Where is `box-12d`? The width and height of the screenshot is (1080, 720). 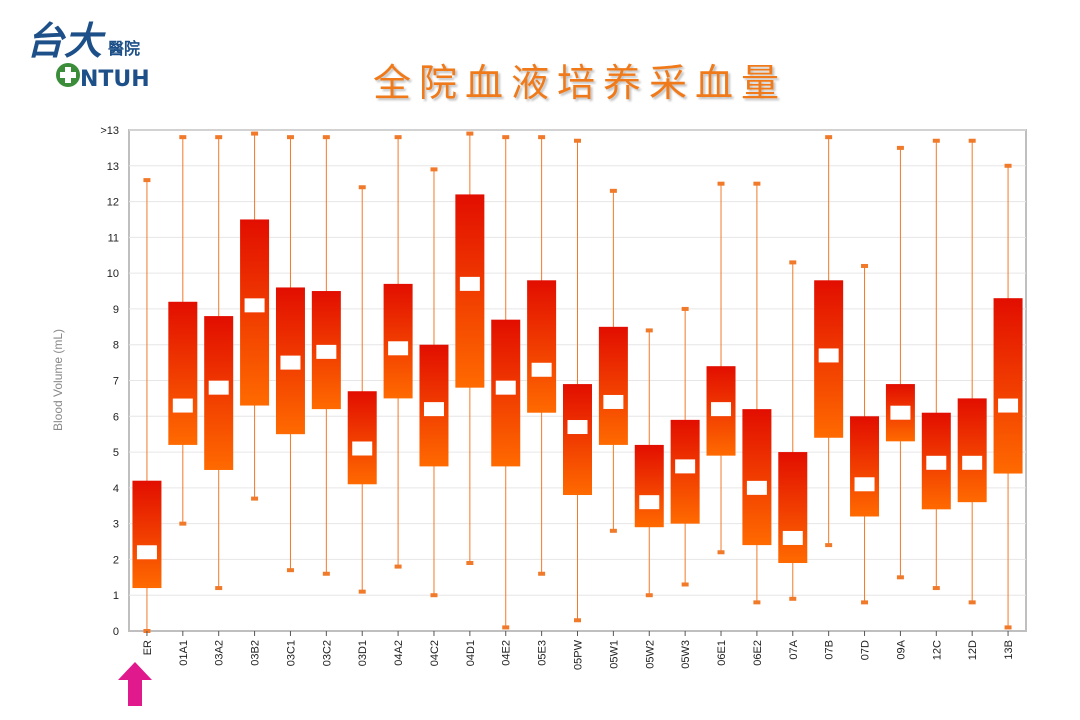 box-12d is located at coordinates (972, 371).